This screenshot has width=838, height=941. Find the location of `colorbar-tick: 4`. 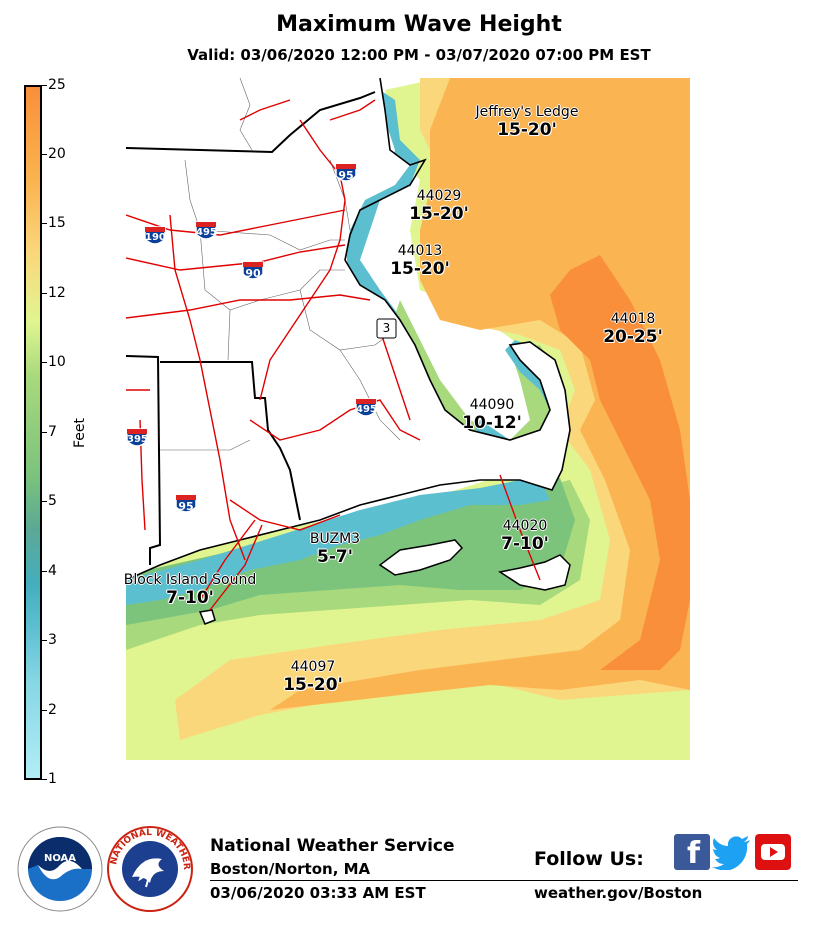

colorbar-tick: 4 is located at coordinates (52, 571).